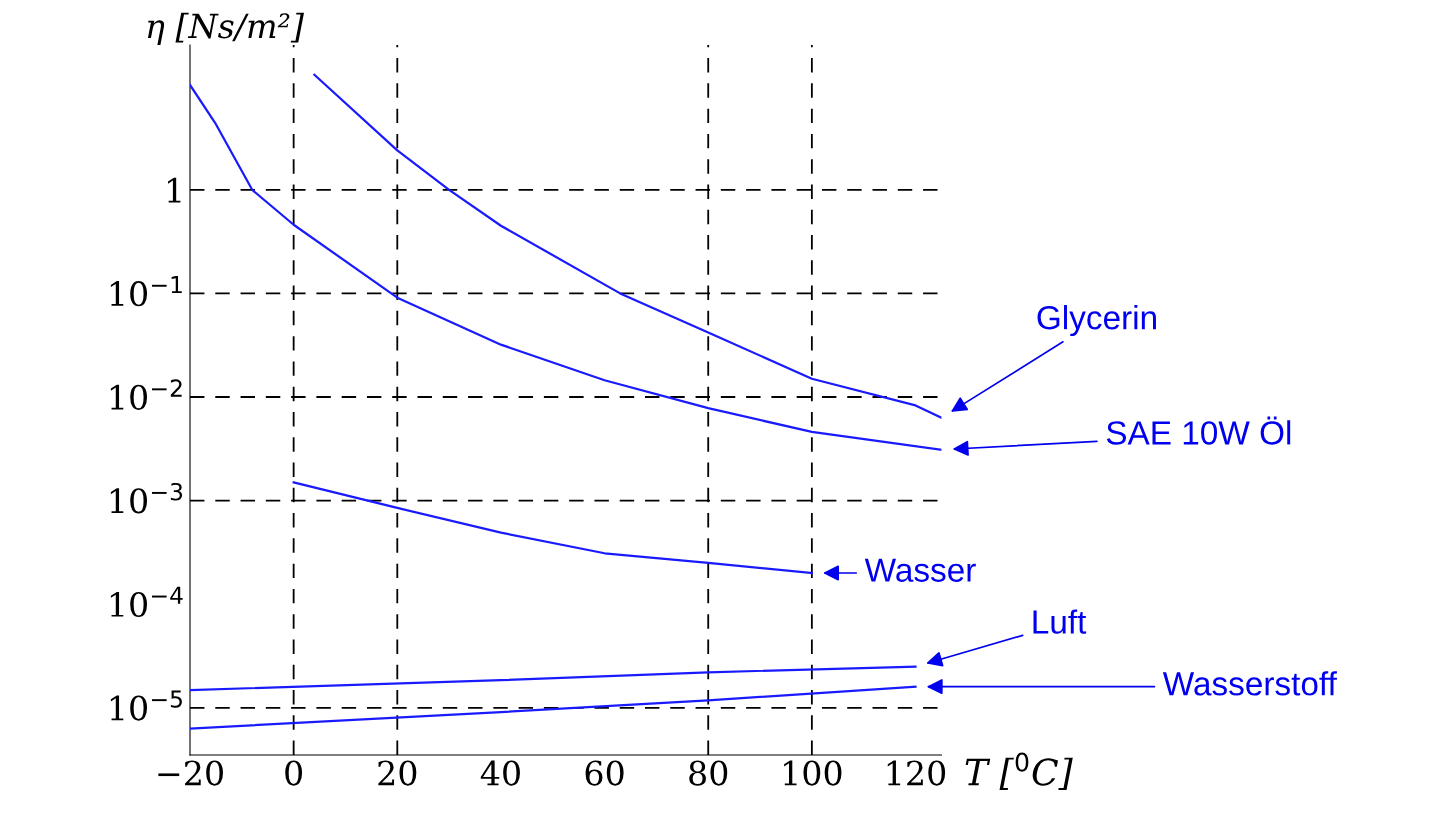 The height and width of the screenshot is (818, 1434). I want to click on y-tick-label: 10$^{−5}$, so click(146, 705).